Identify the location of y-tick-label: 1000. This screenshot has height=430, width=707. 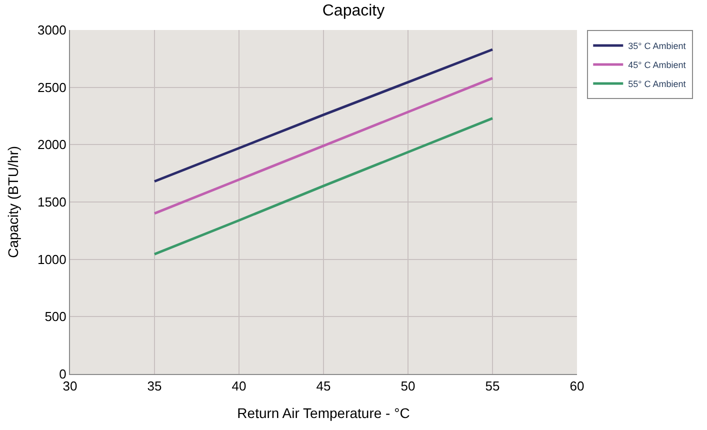
(51, 259).